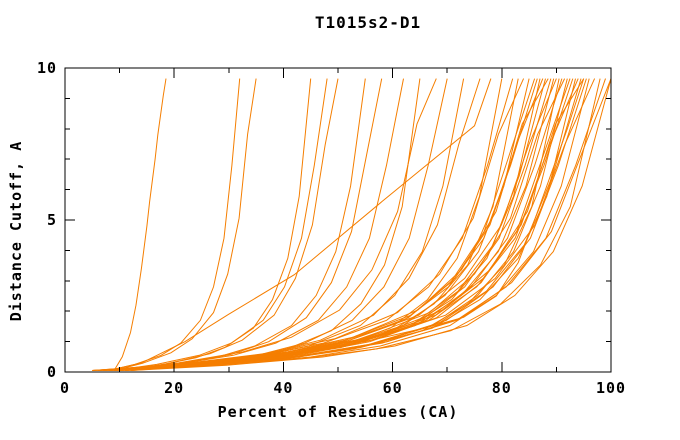 This screenshot has height=440, width=680. Describe the element at coordinates (338, 412) in the screenshot. I see `x-axis-label: Percent of Residues (CA)` at that location.